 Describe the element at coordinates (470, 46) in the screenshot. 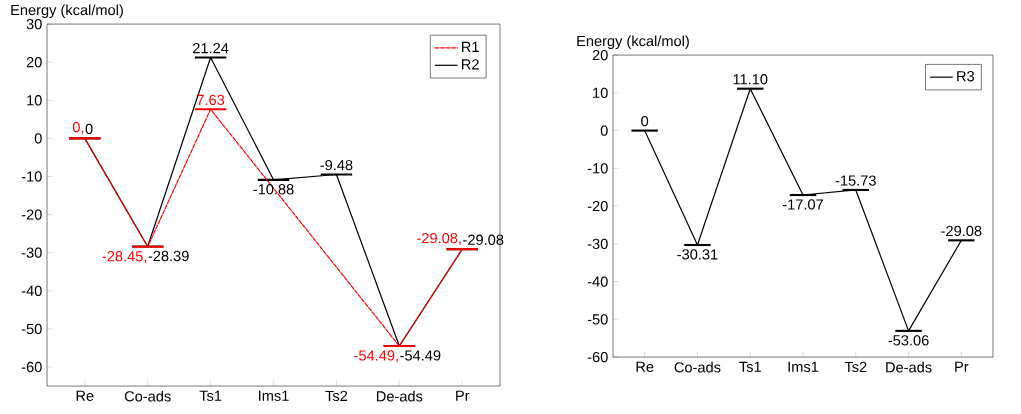

I see `legend-label: R1` at that location.